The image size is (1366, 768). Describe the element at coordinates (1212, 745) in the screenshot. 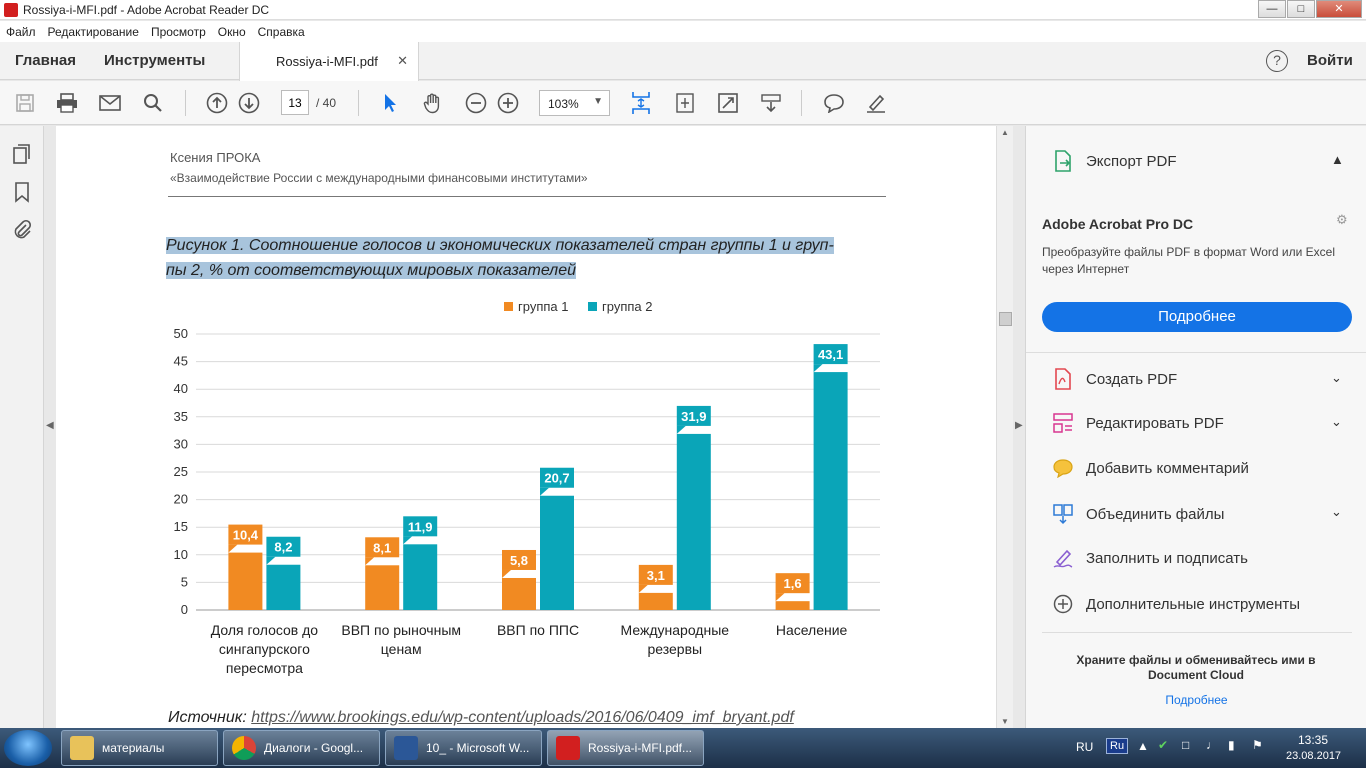

I see `volume-icon: ♩` at that location.